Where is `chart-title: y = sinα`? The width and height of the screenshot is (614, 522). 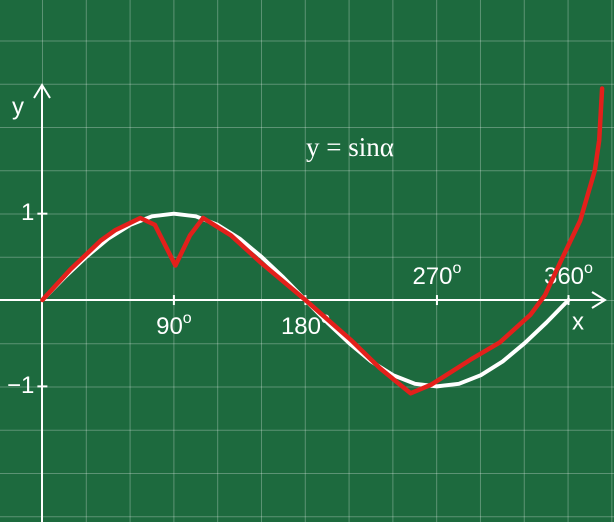
chart-title: y = sinα is located at coordinates (350, 147).